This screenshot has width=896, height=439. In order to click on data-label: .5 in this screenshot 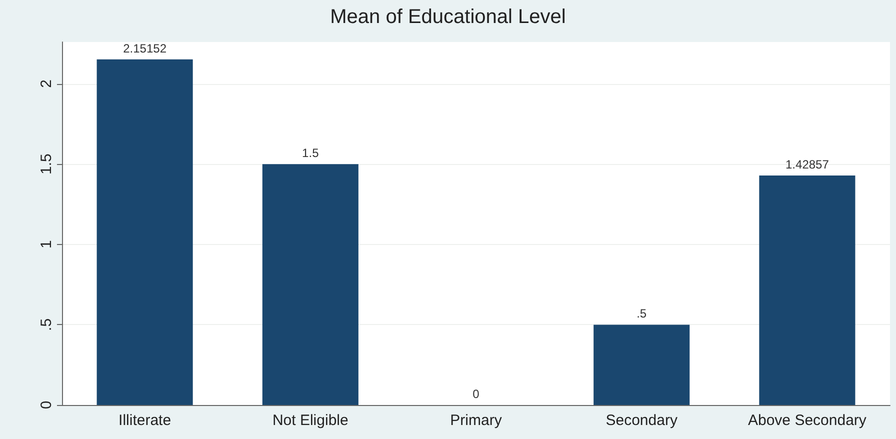, I will do `click(641, 313)`.